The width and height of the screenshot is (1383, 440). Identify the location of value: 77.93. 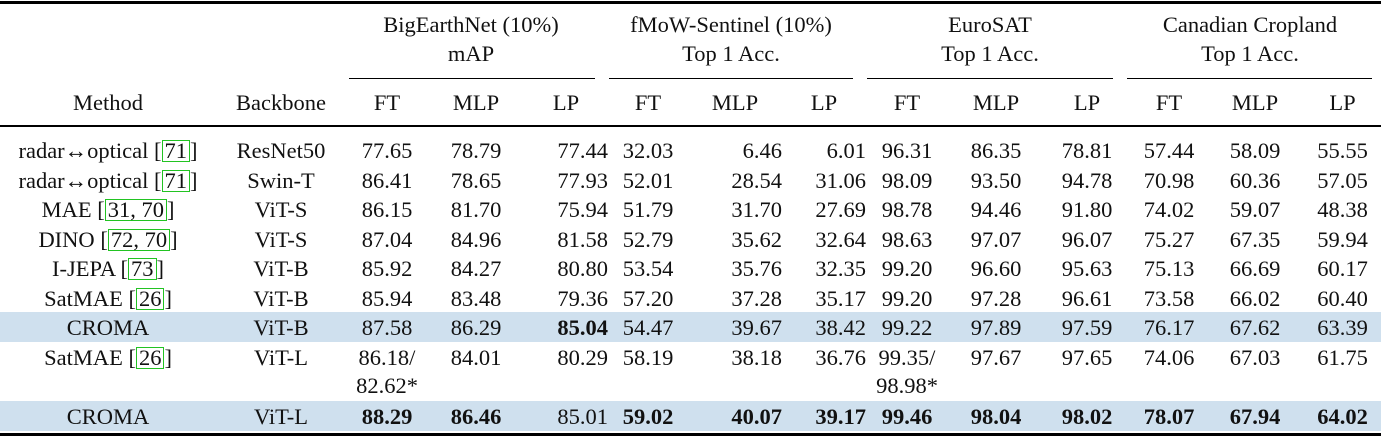
(582, 180).